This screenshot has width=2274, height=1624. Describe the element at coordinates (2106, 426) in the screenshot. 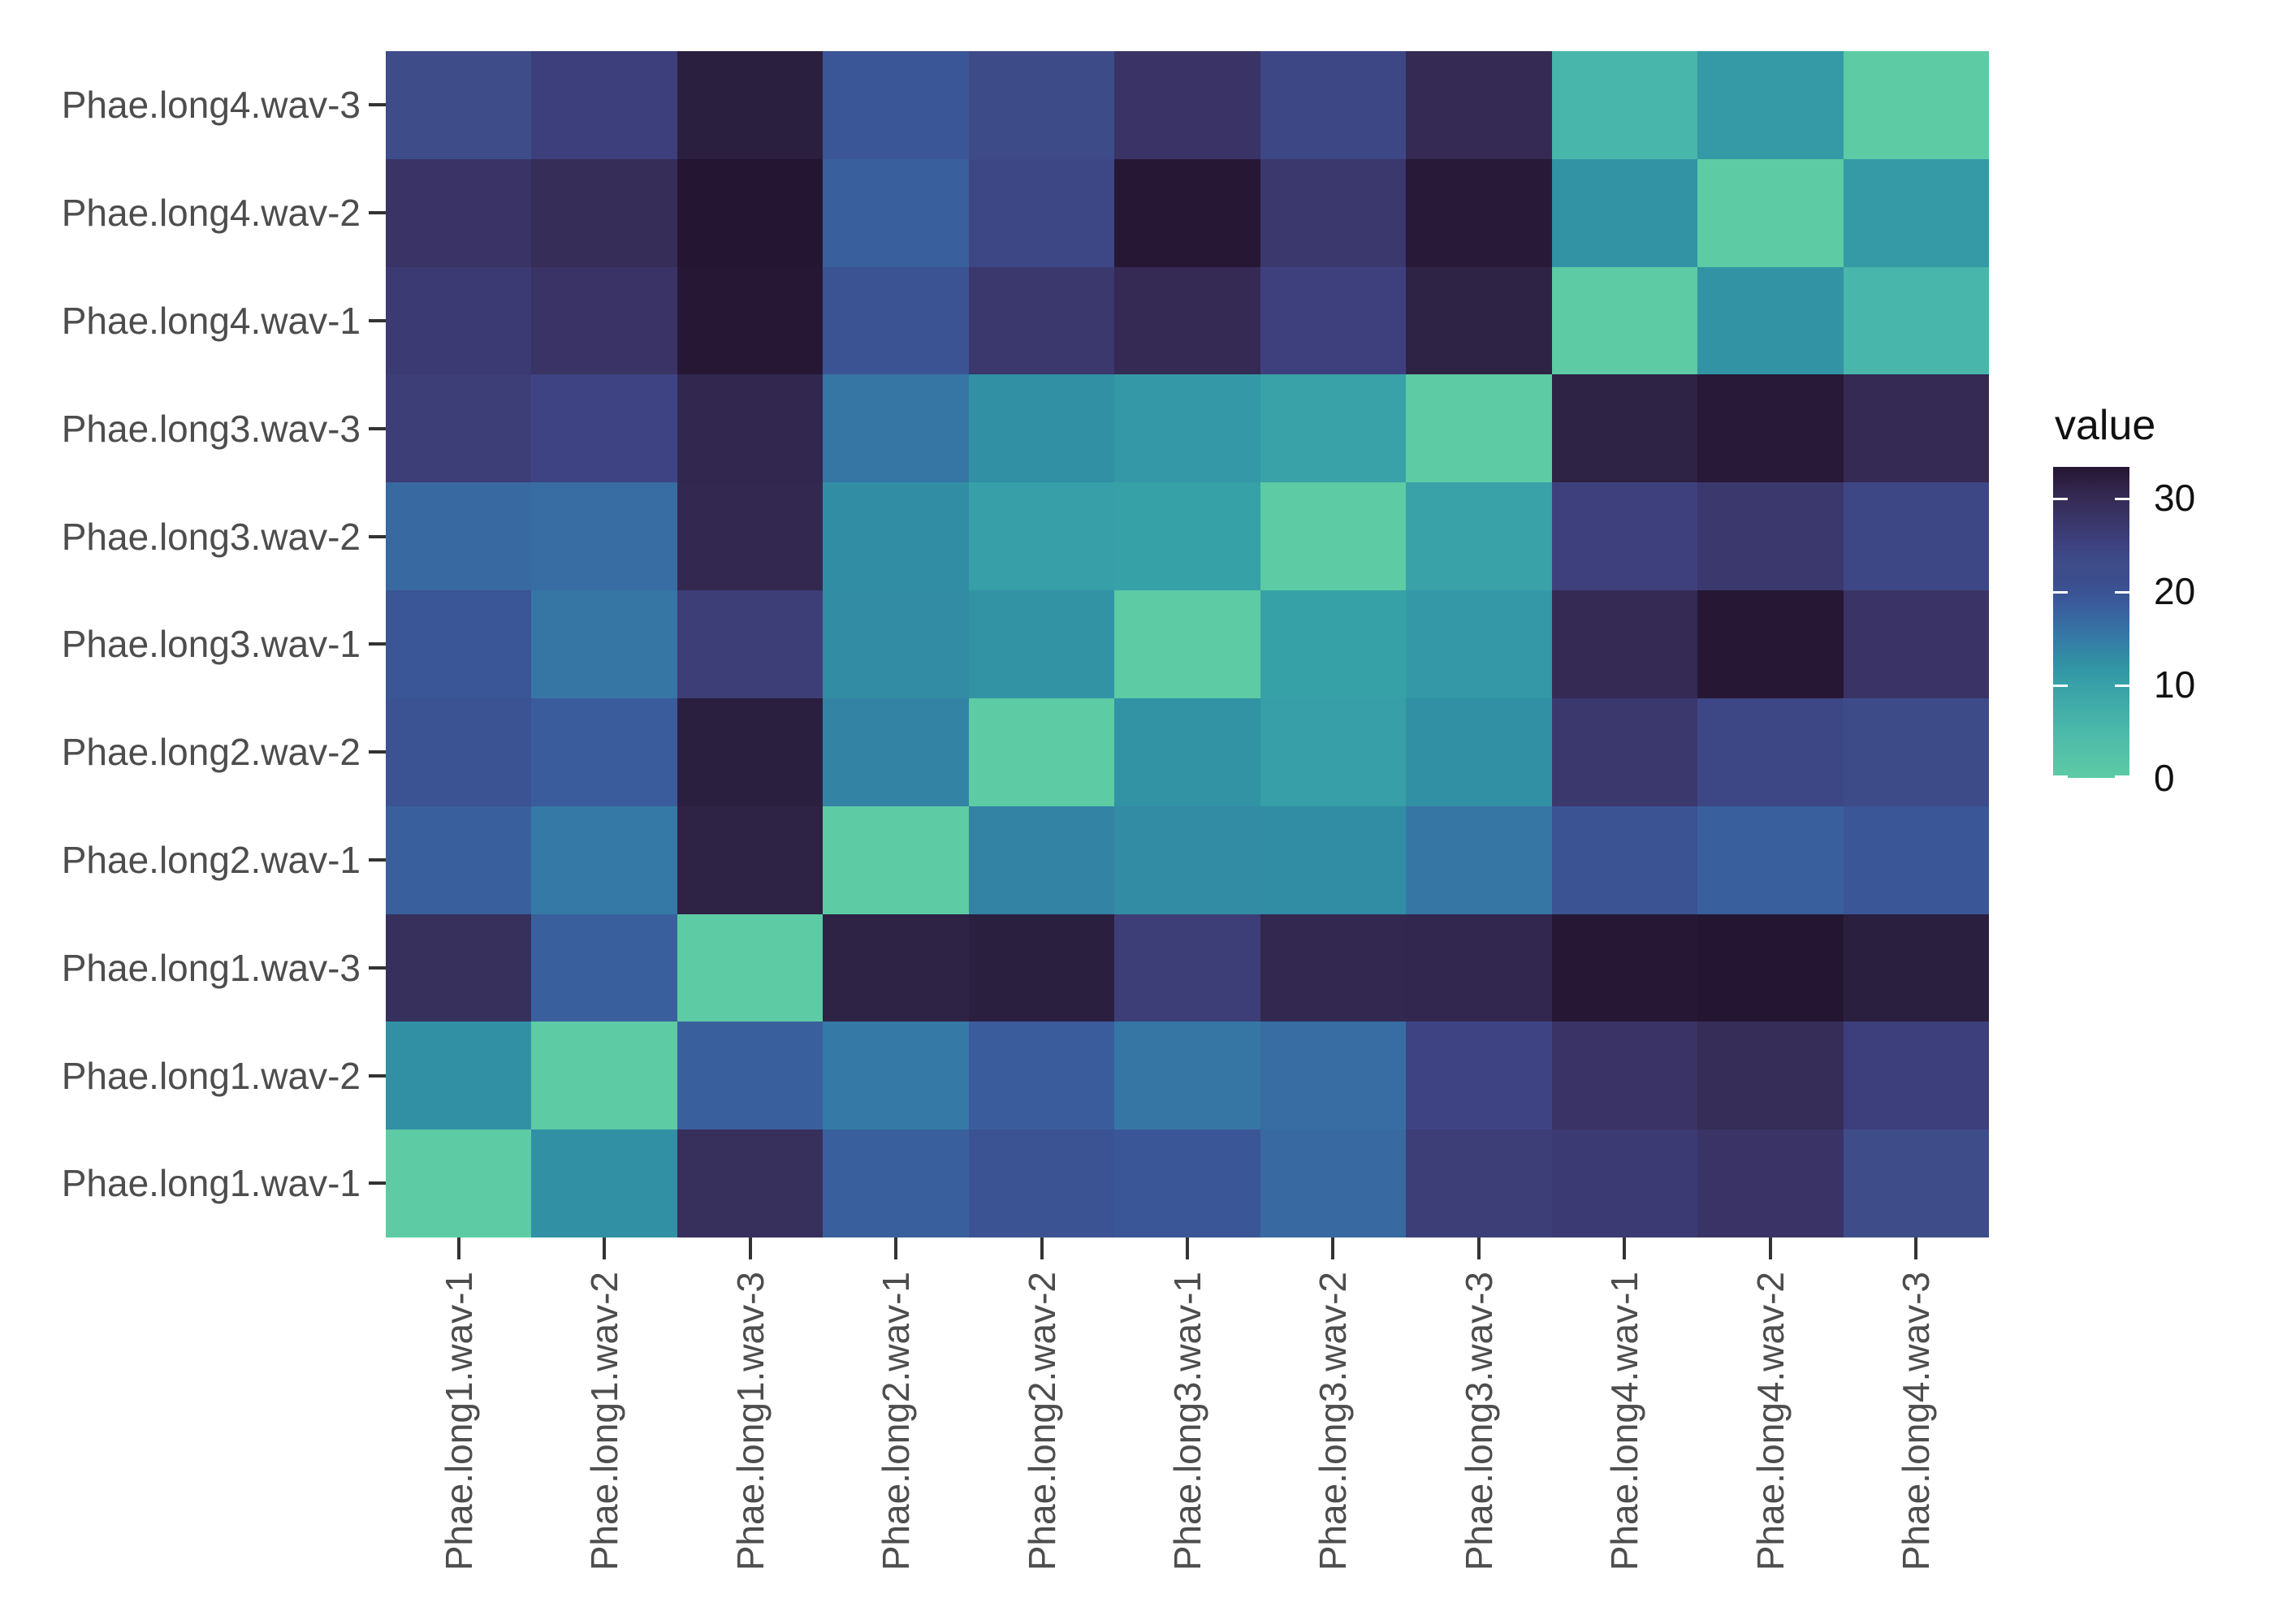

I see `legend-title: value` at that location.